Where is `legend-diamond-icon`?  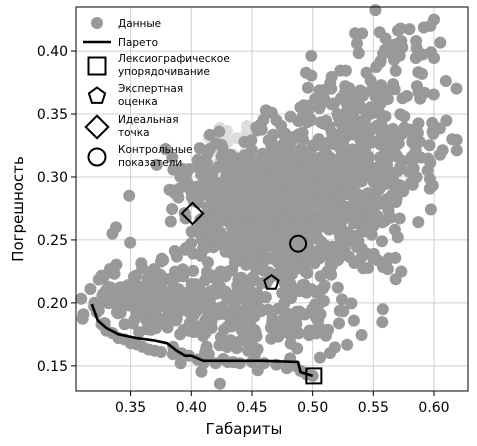 legend-diamond-icon is located at coordinates (97, 127).